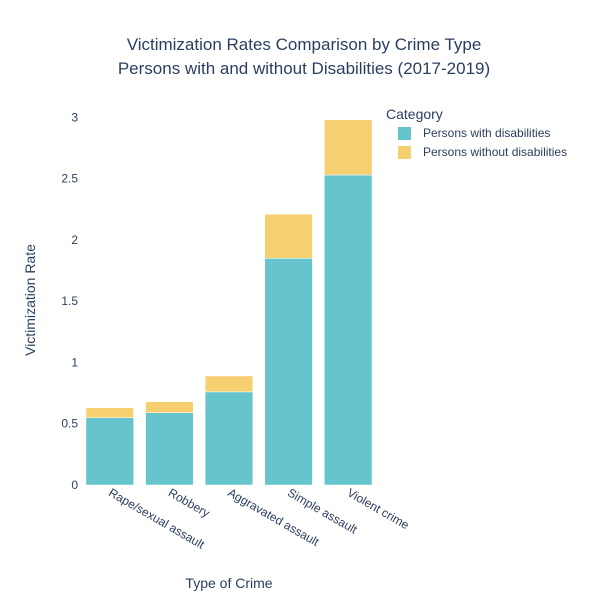 The image size is (614, 600). I want to click on y-tick-label-4: 2, so click(74, 240).